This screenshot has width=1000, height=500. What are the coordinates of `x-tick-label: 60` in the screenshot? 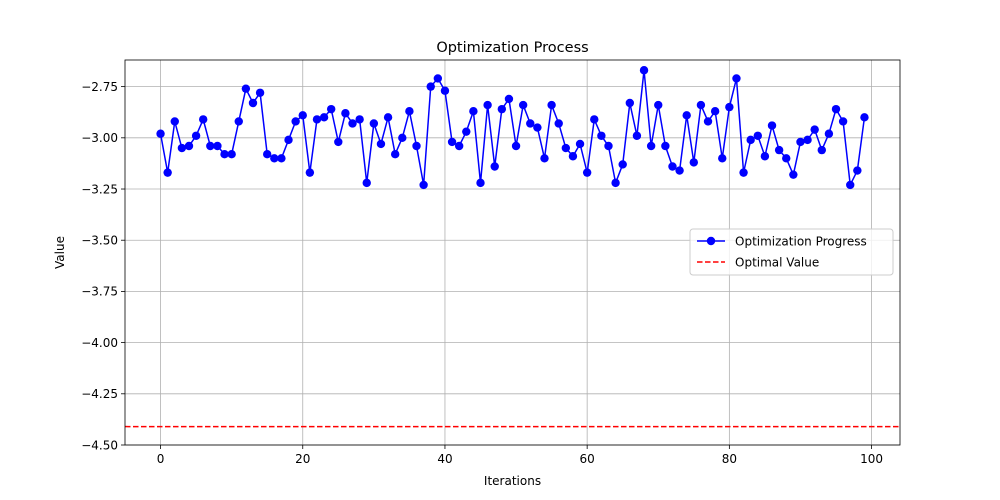 It's located at (587, 459).